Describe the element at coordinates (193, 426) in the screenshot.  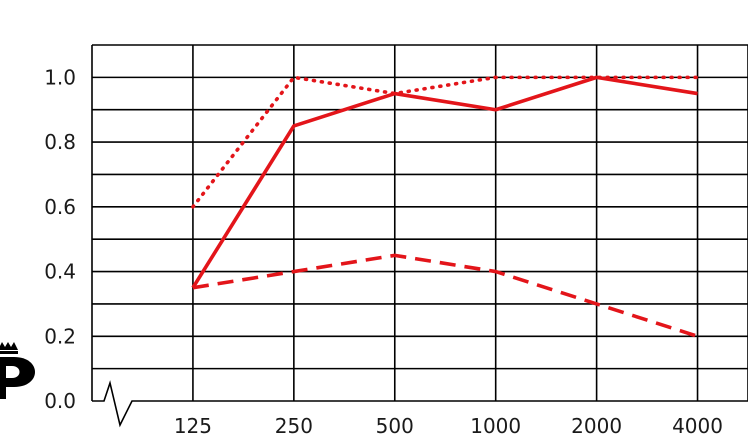
I see `x-tick-label: 125` at that location.